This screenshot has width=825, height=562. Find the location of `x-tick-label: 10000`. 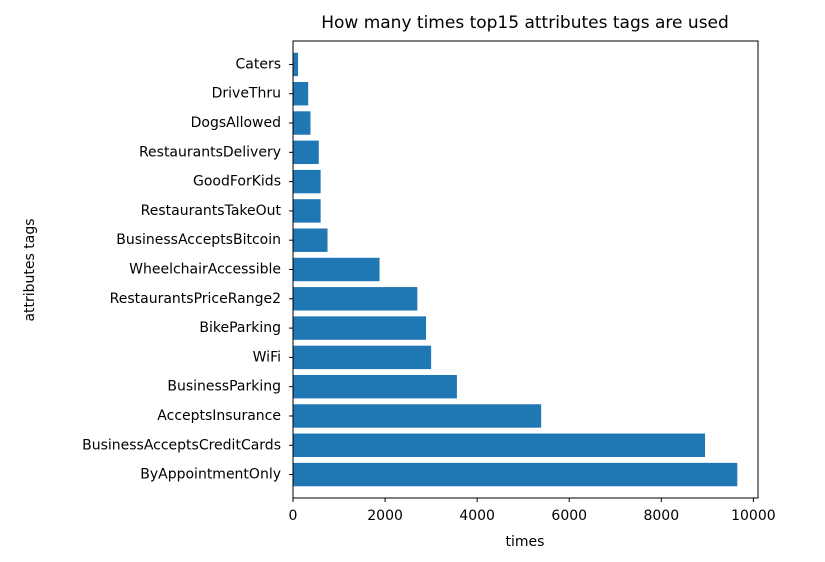

x-tick-label: 10000 is located at coordinates (753, 516).